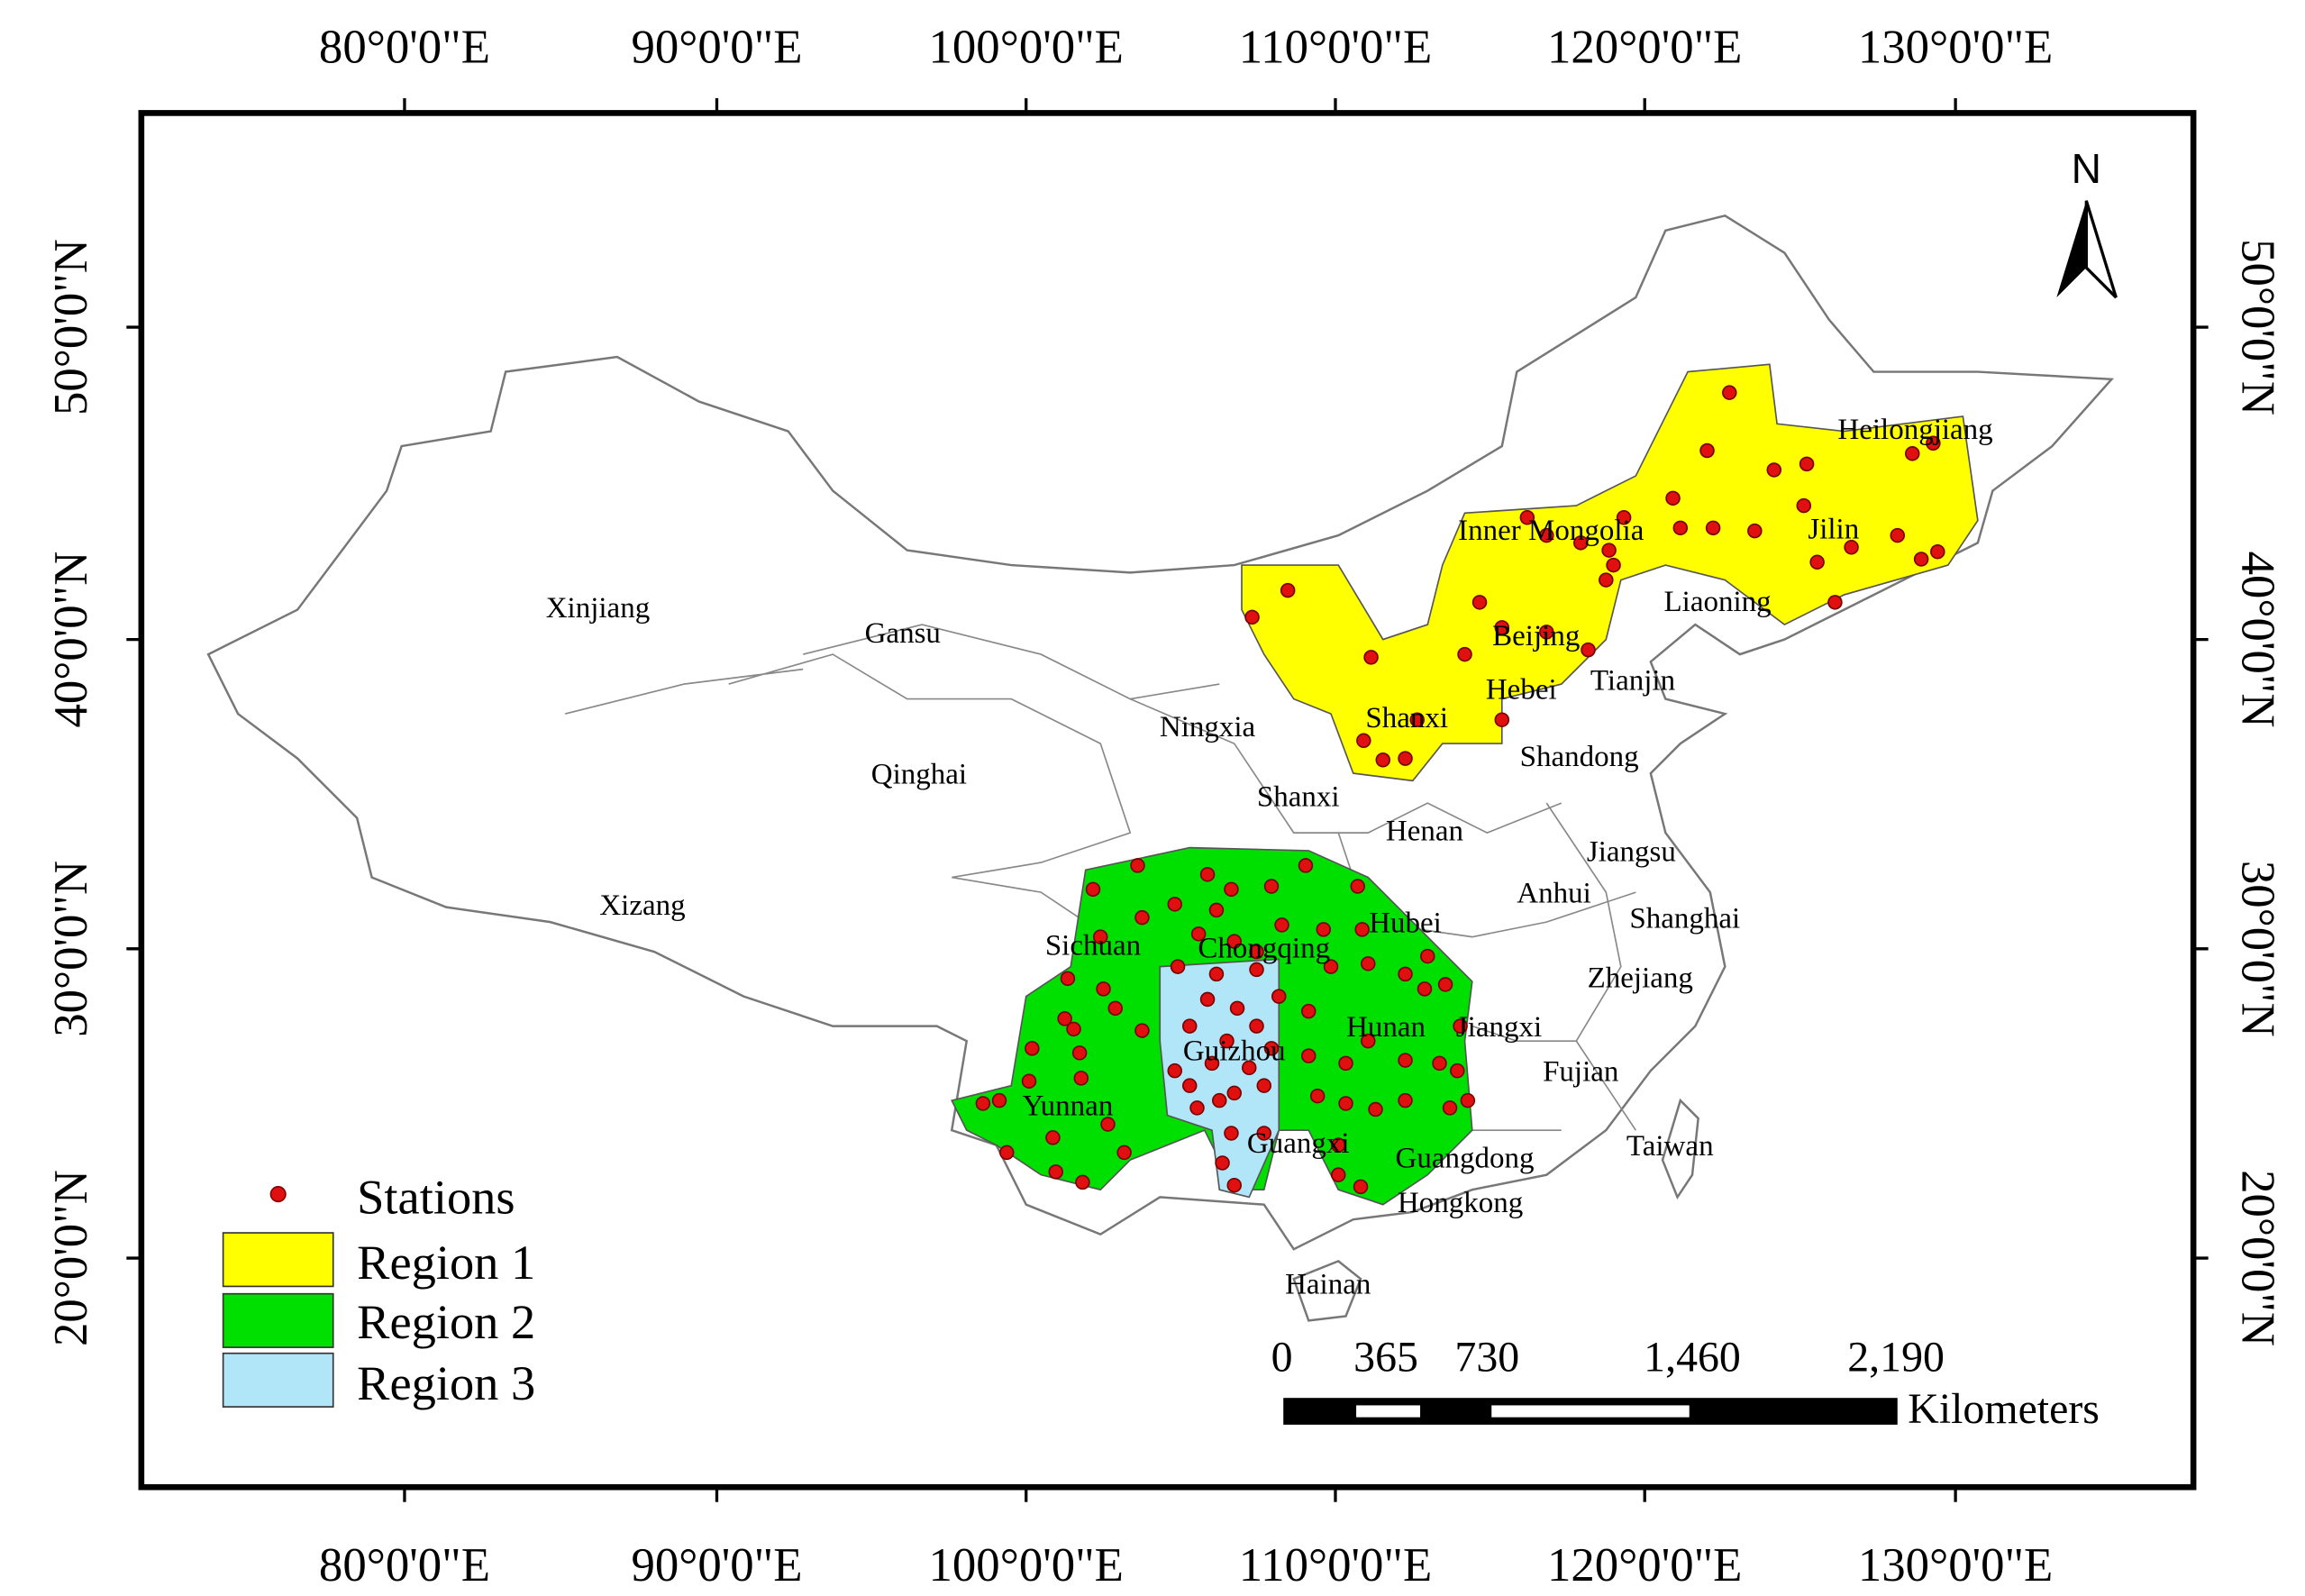  Describe the element at coordinates (2258, 327) in the screenshot. I see `lat-label-right: 50°0'0"N` at that location.